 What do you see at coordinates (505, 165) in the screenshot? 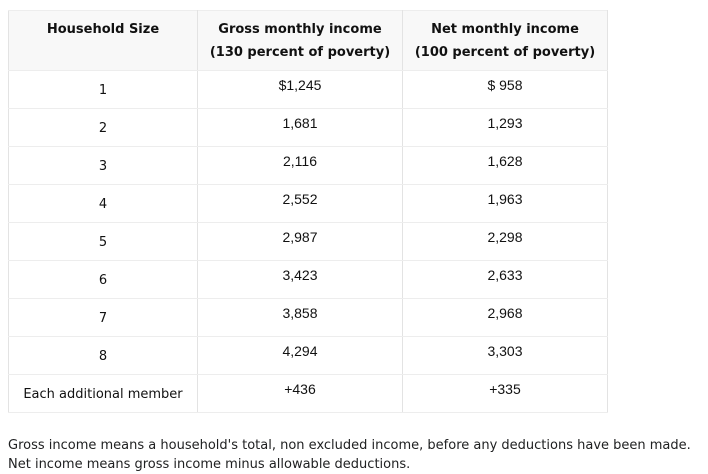
I see `net-income-cell: 1,628` at bounding box center [505, 165].